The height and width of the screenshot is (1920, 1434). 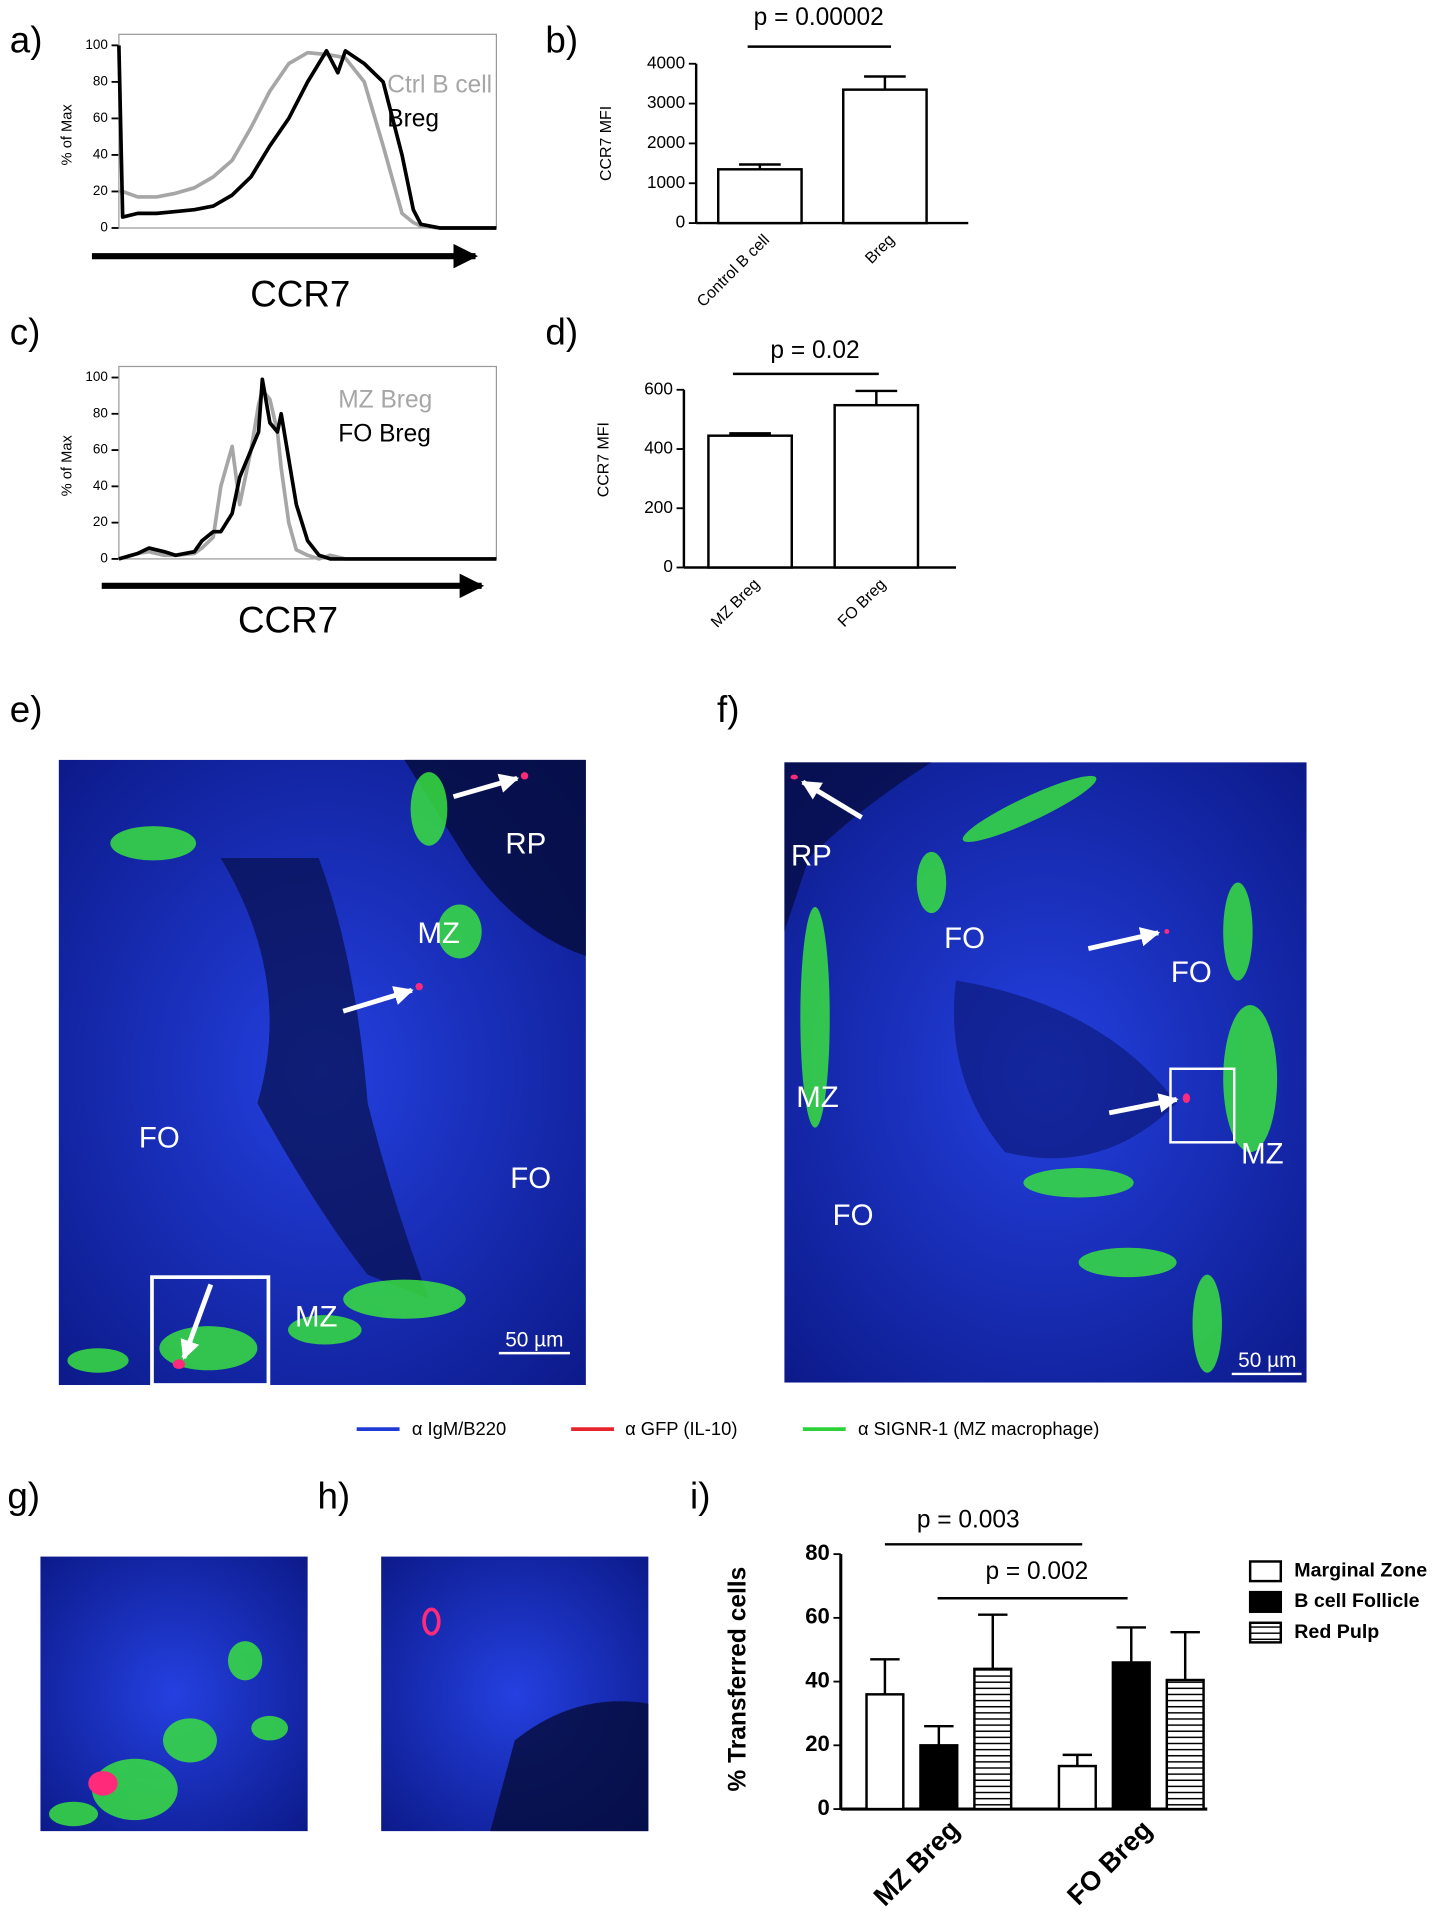 What do you see at coordinates (26, 40) in the screenshot?
I see `panel-label: a)` at bounding box center [26, 40].